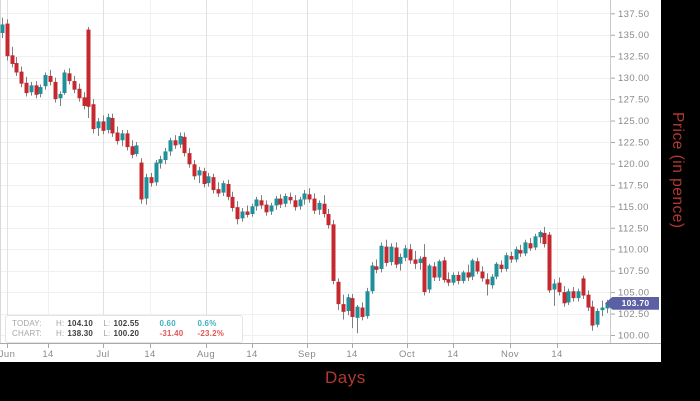 The height and width of the screenshot is (401, 700). Describe the element at coordinates (407, 354) in the screenshot. I see `x-tick-label: Oct` at that location.